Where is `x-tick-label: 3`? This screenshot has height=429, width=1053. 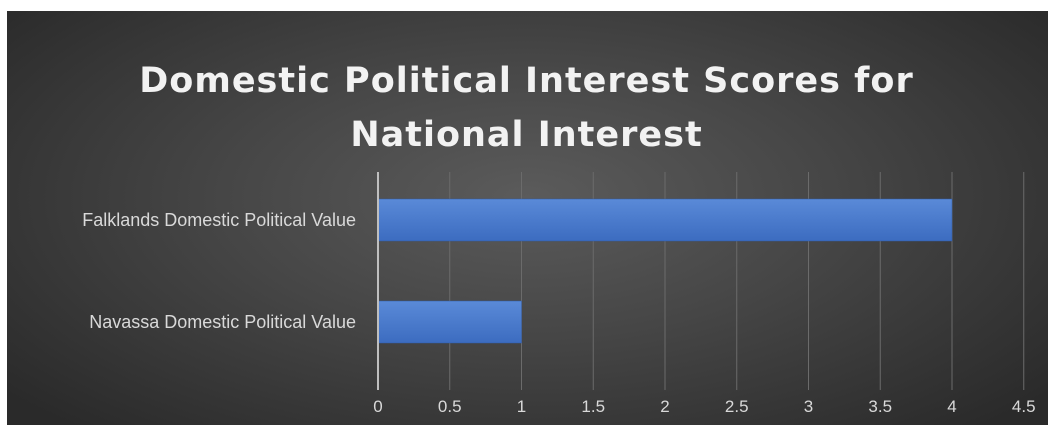 x-tick-label: 3 is located at coordinates (808, 406).